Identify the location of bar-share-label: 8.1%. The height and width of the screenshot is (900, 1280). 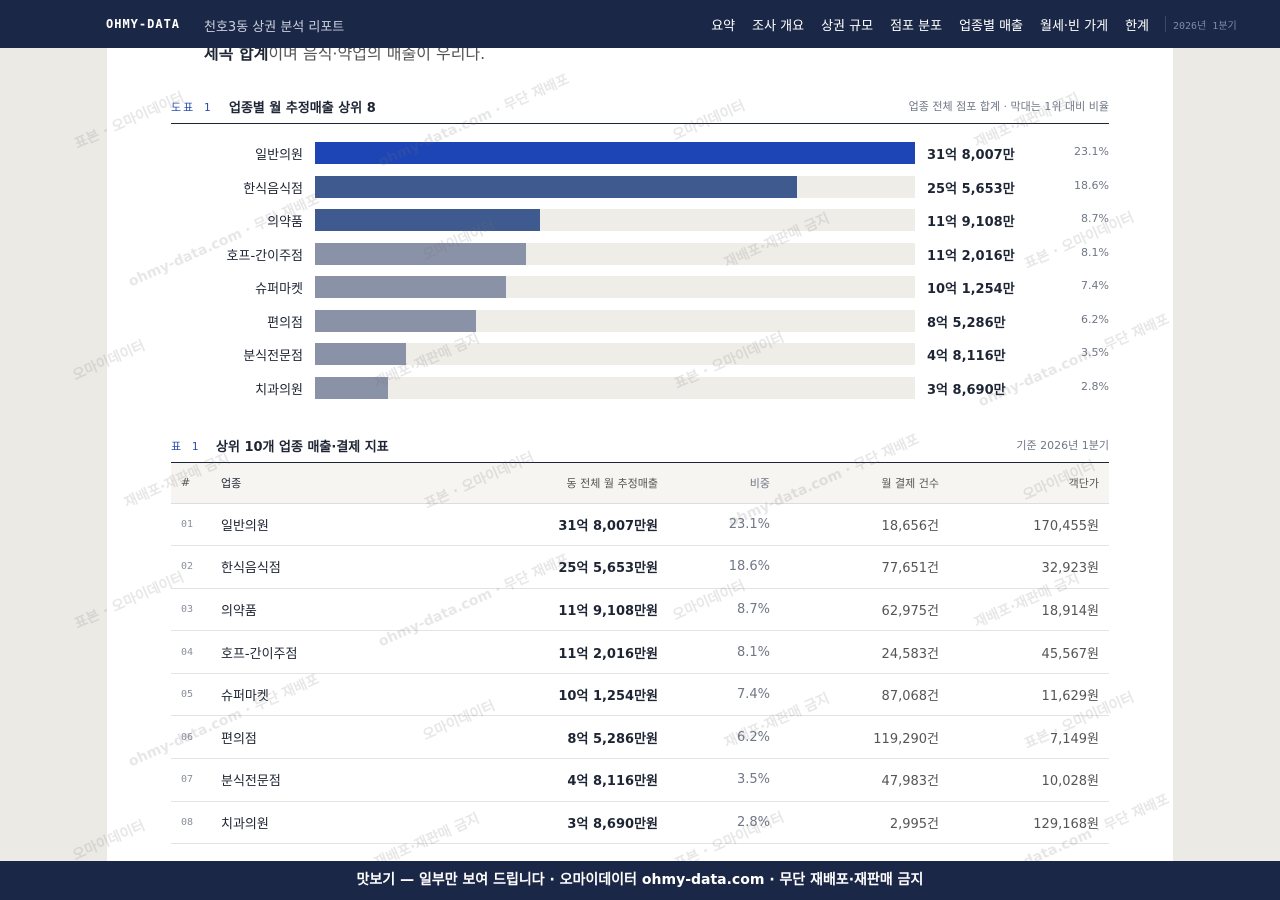
(1095, 252).